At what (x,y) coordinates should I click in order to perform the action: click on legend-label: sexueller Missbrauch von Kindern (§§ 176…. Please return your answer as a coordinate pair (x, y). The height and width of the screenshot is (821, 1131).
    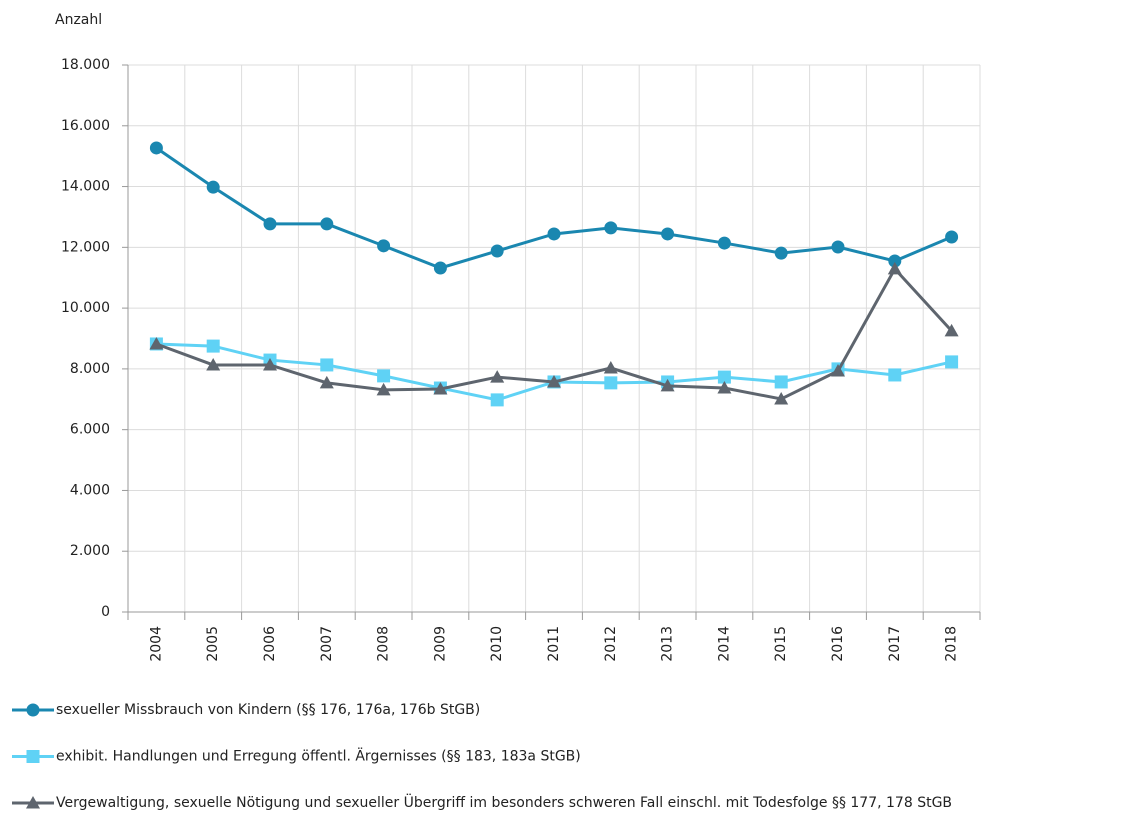
    Looking at the image, I should click on (268, 710).